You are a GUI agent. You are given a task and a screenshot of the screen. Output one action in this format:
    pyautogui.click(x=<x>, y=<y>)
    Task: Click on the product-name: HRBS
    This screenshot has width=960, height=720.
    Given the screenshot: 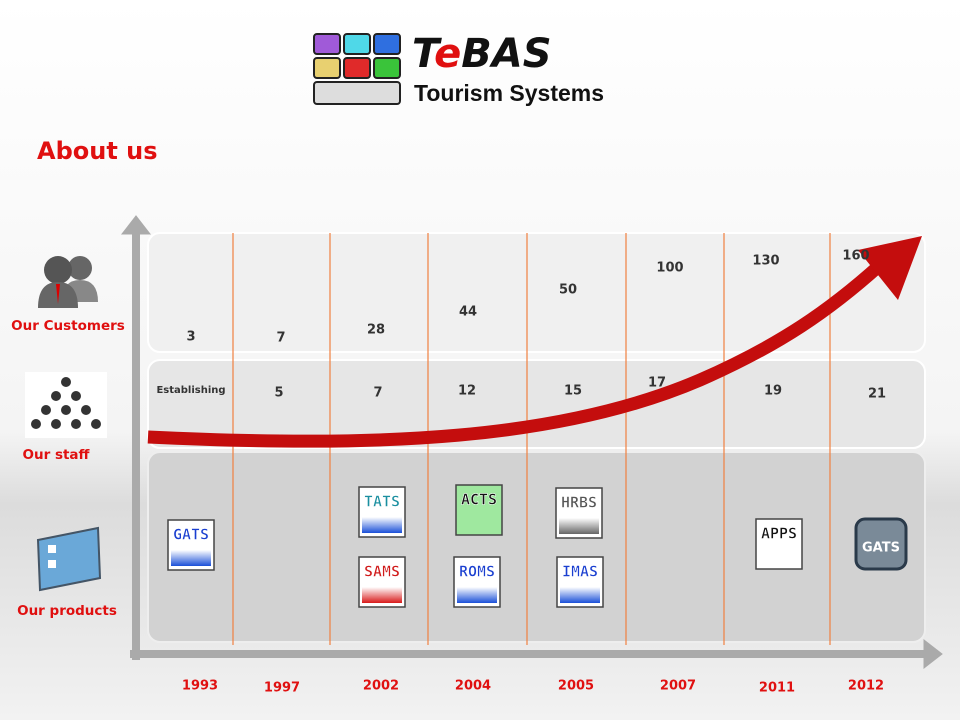 What is the action you would take?
    pyautogui.click(x=579, y=503)
    